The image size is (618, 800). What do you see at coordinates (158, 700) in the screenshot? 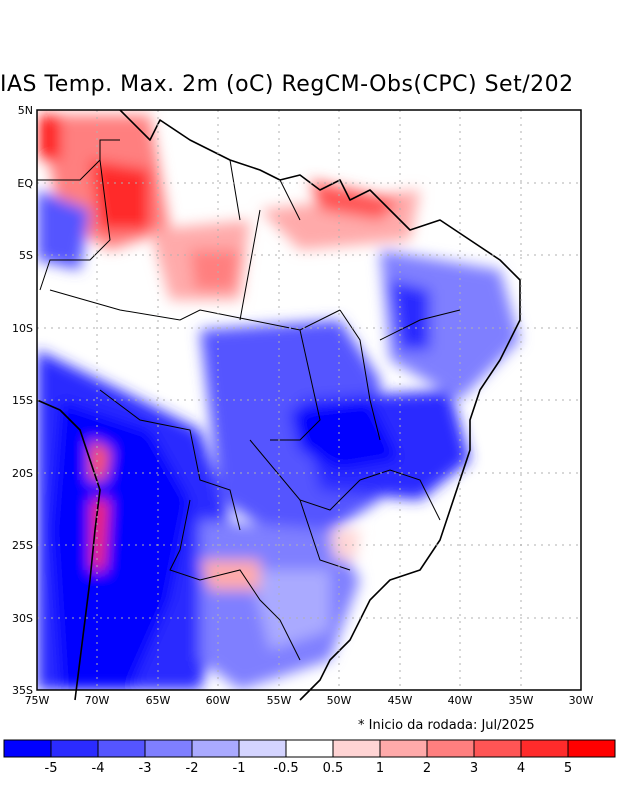
I see `lon-label: 65W` at bounding box center [158, 700].